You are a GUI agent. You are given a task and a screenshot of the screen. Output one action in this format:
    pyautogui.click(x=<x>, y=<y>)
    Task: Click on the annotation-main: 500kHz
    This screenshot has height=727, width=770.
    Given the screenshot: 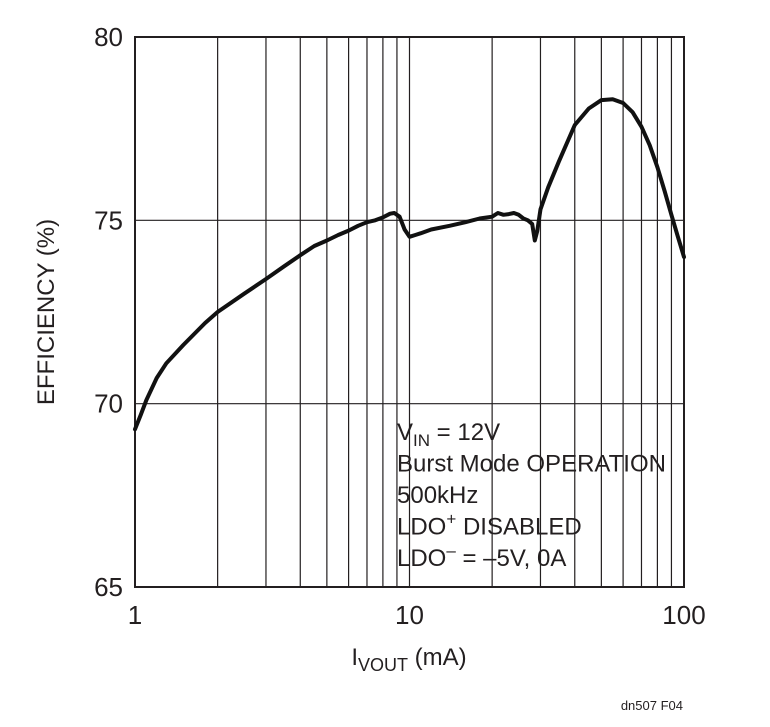 What is the action you would take?
    pyautogui.click(x=437, y=495)
    